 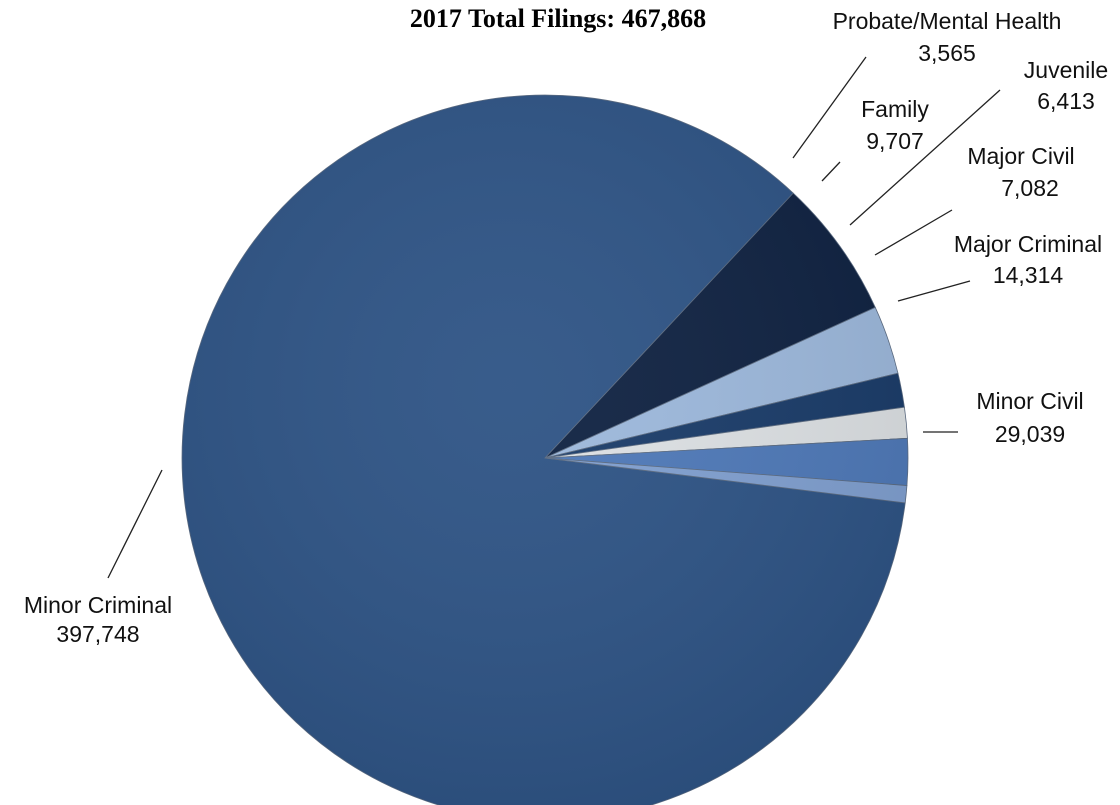 I want to click on label-major-criminal-value: 14,314, so click(x=1028, y=275).